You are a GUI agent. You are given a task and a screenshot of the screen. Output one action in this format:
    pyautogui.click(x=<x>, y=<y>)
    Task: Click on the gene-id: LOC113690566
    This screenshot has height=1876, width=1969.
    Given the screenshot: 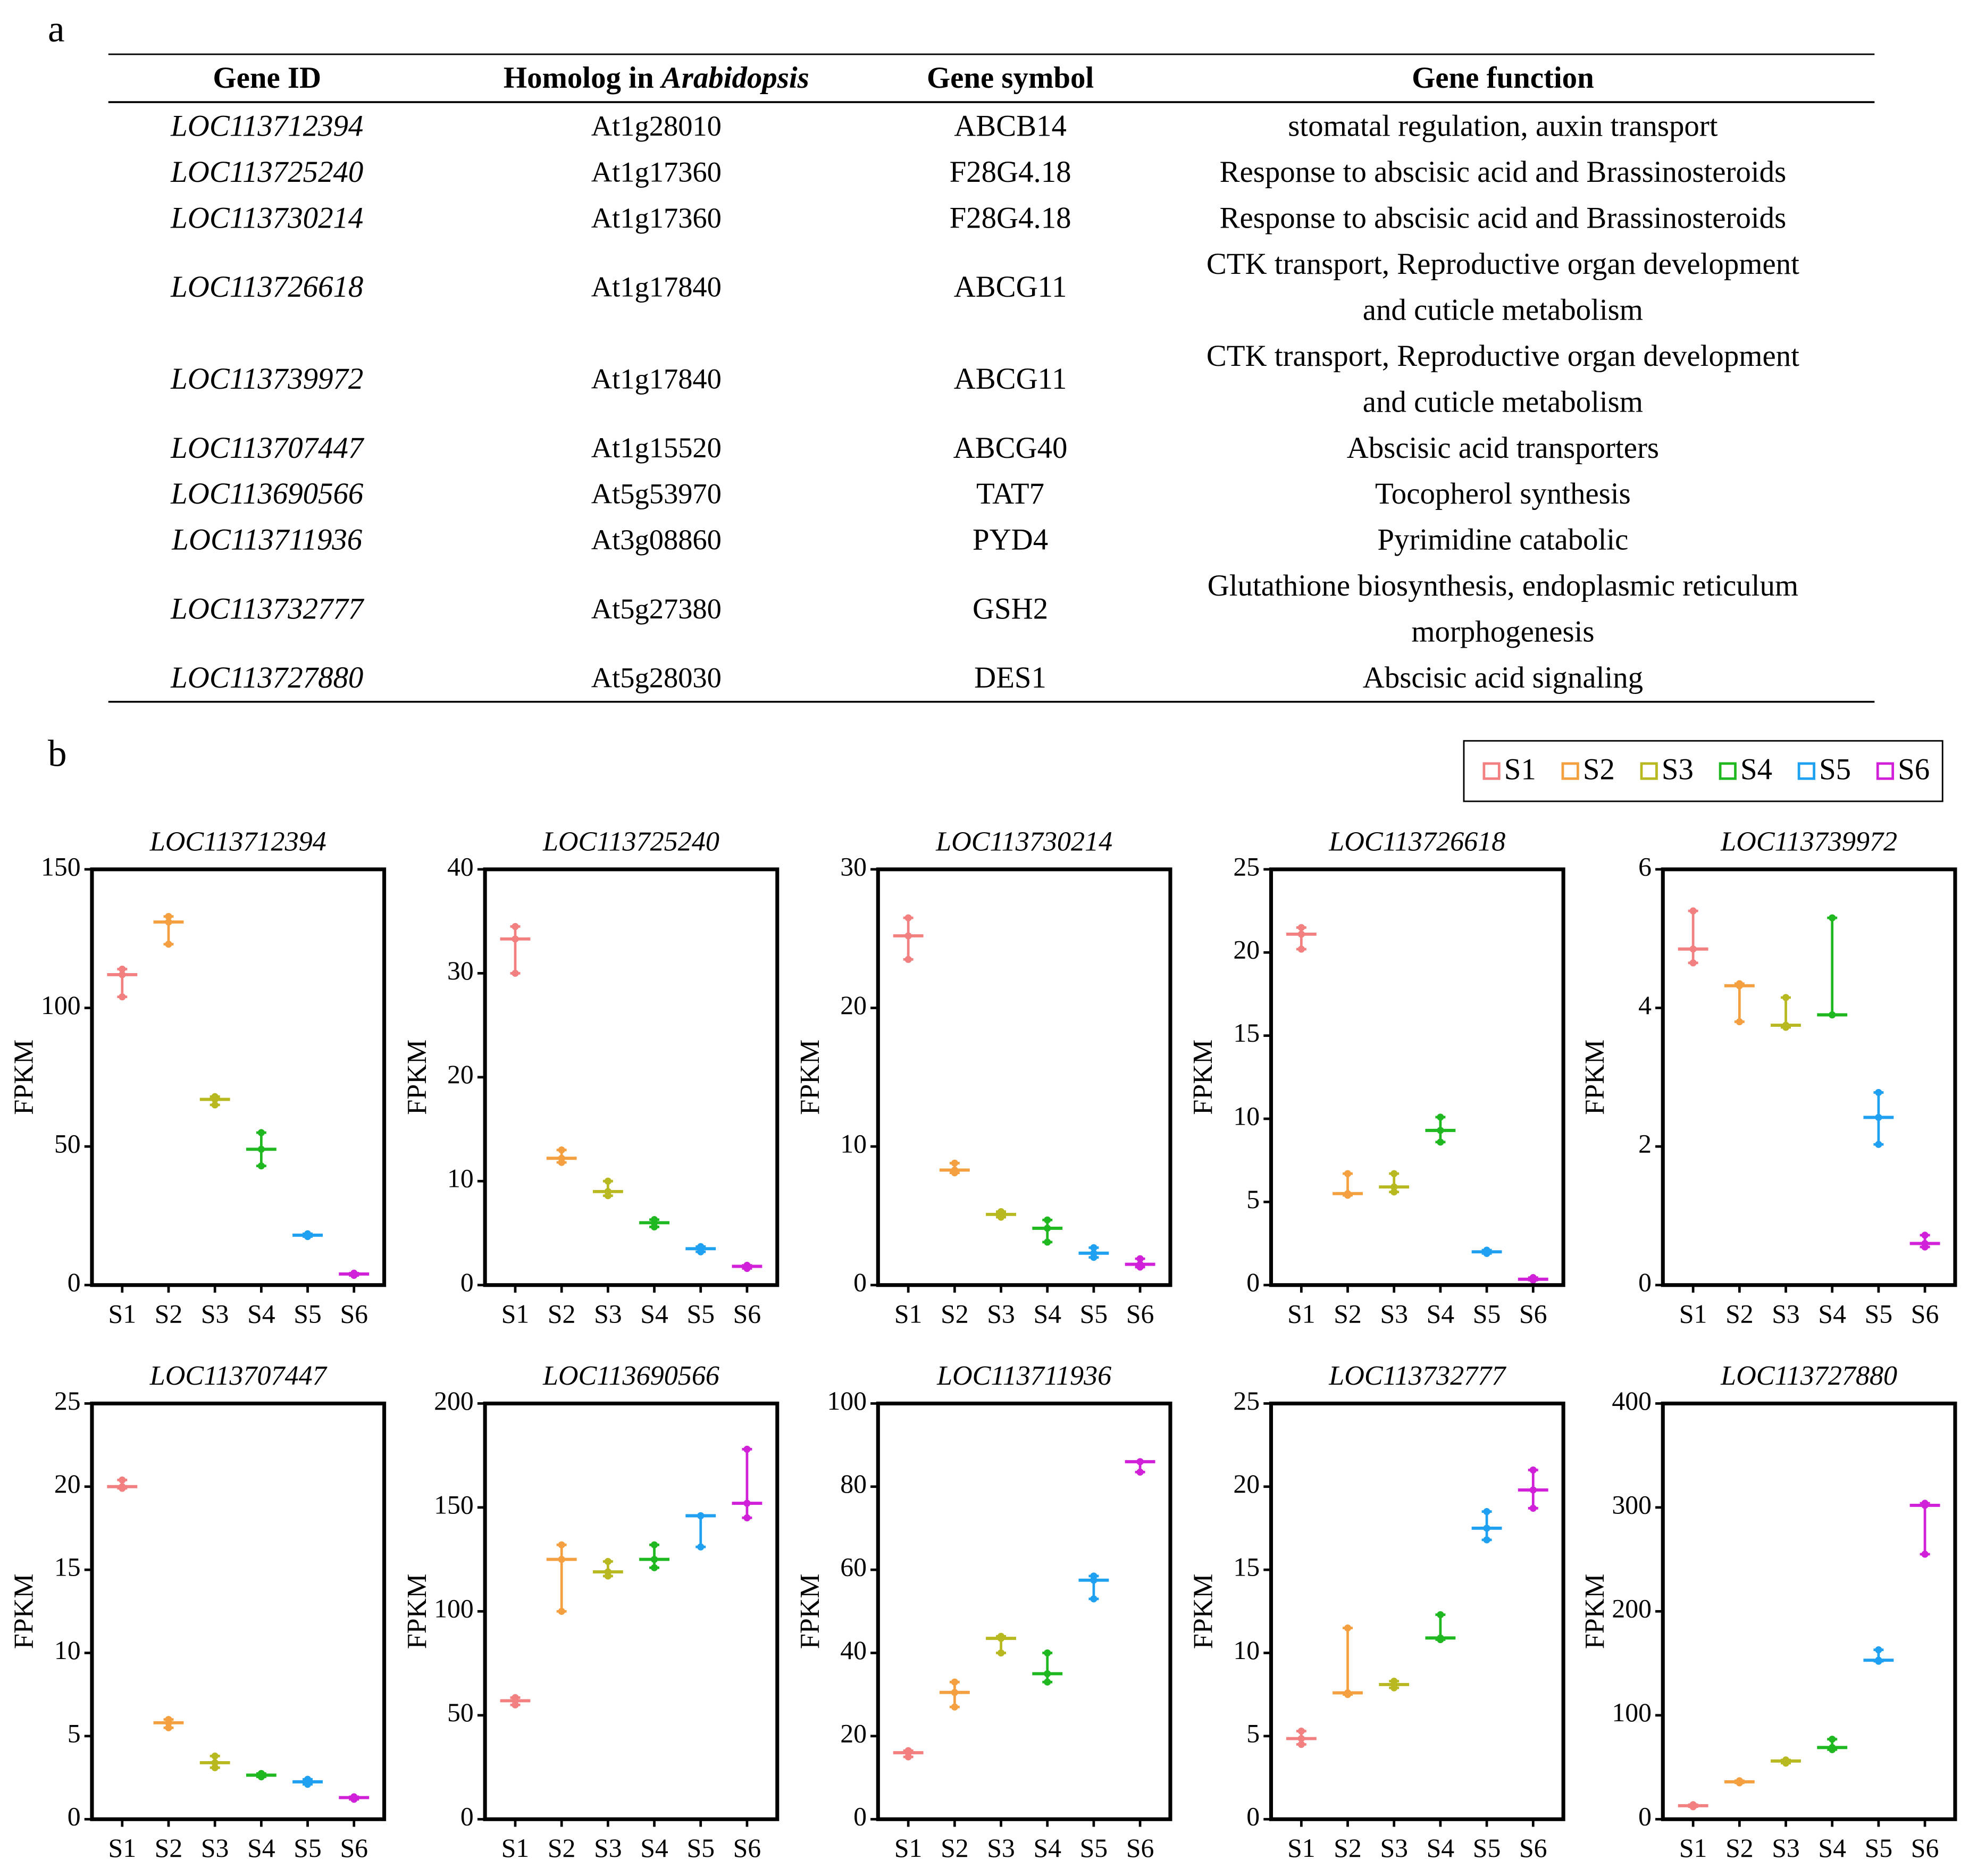 What is the action you would take?
    pyautogui.click(x=267, y=493)
    